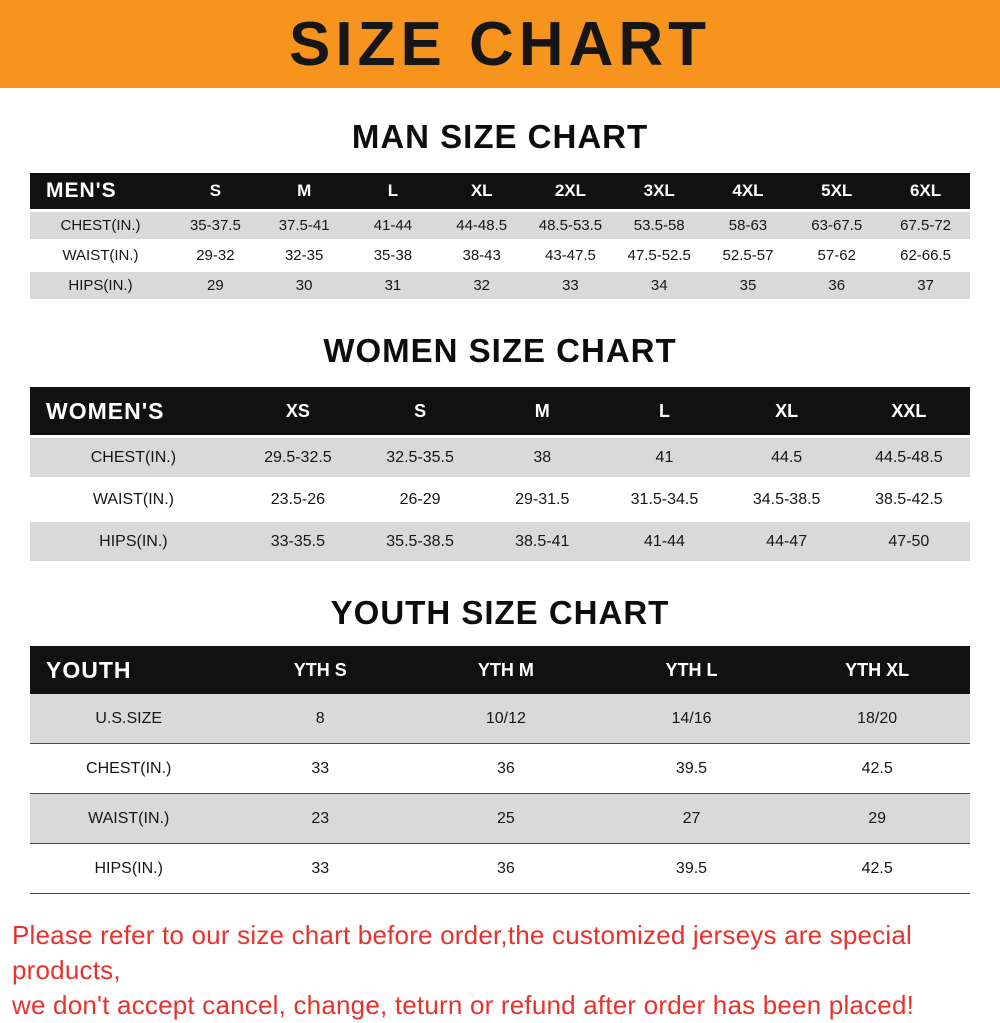 Image resolution: width=1000 pixels, height=1023 pixels. I want to click on table-title-cell: YOUTH, so click(129, 670).